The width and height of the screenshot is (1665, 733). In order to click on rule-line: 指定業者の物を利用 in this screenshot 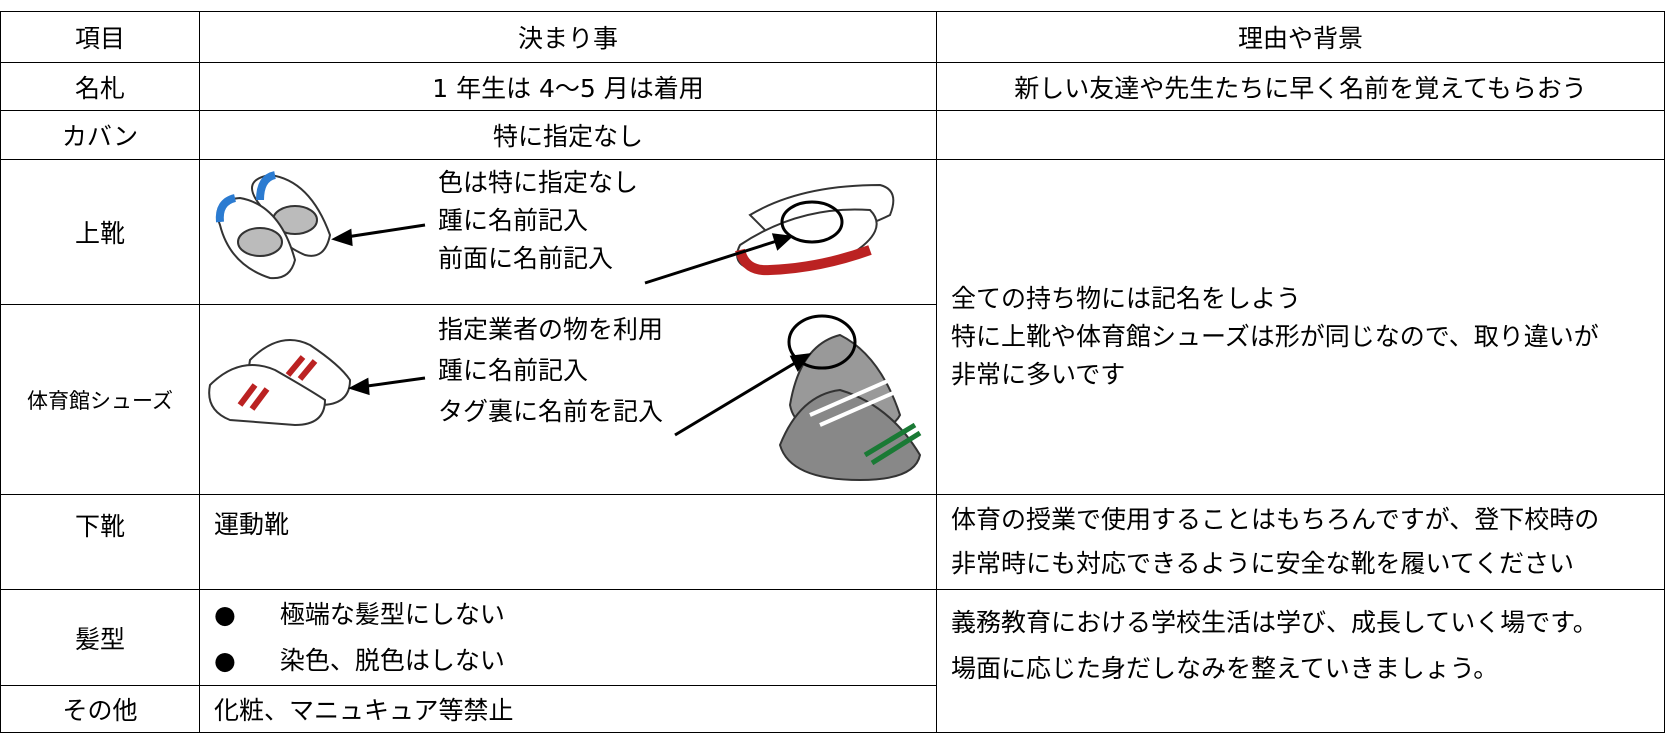, I will do `click(551, 329)`.